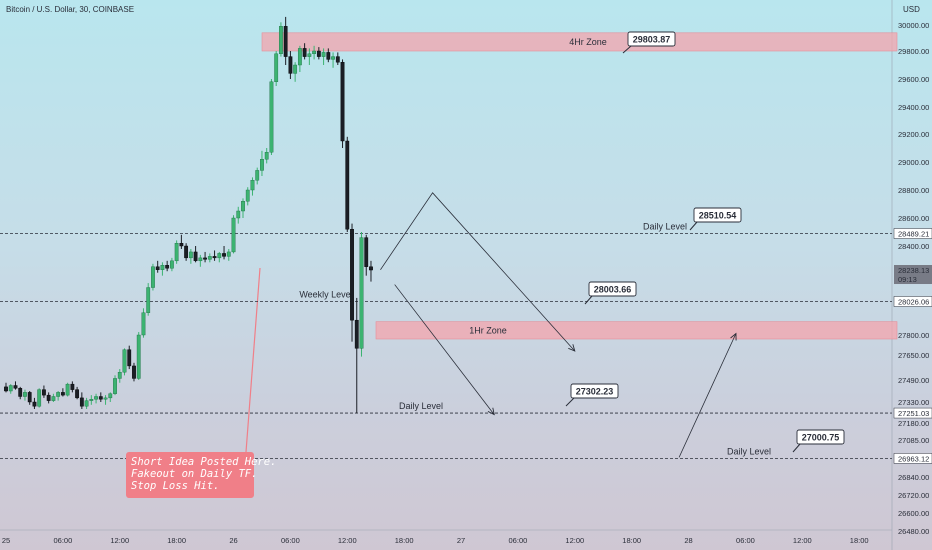  What do you see at coordinates (421, 406) in the screenshot?
I see `level-label: Daily Level` at bounding box center [421, 406].